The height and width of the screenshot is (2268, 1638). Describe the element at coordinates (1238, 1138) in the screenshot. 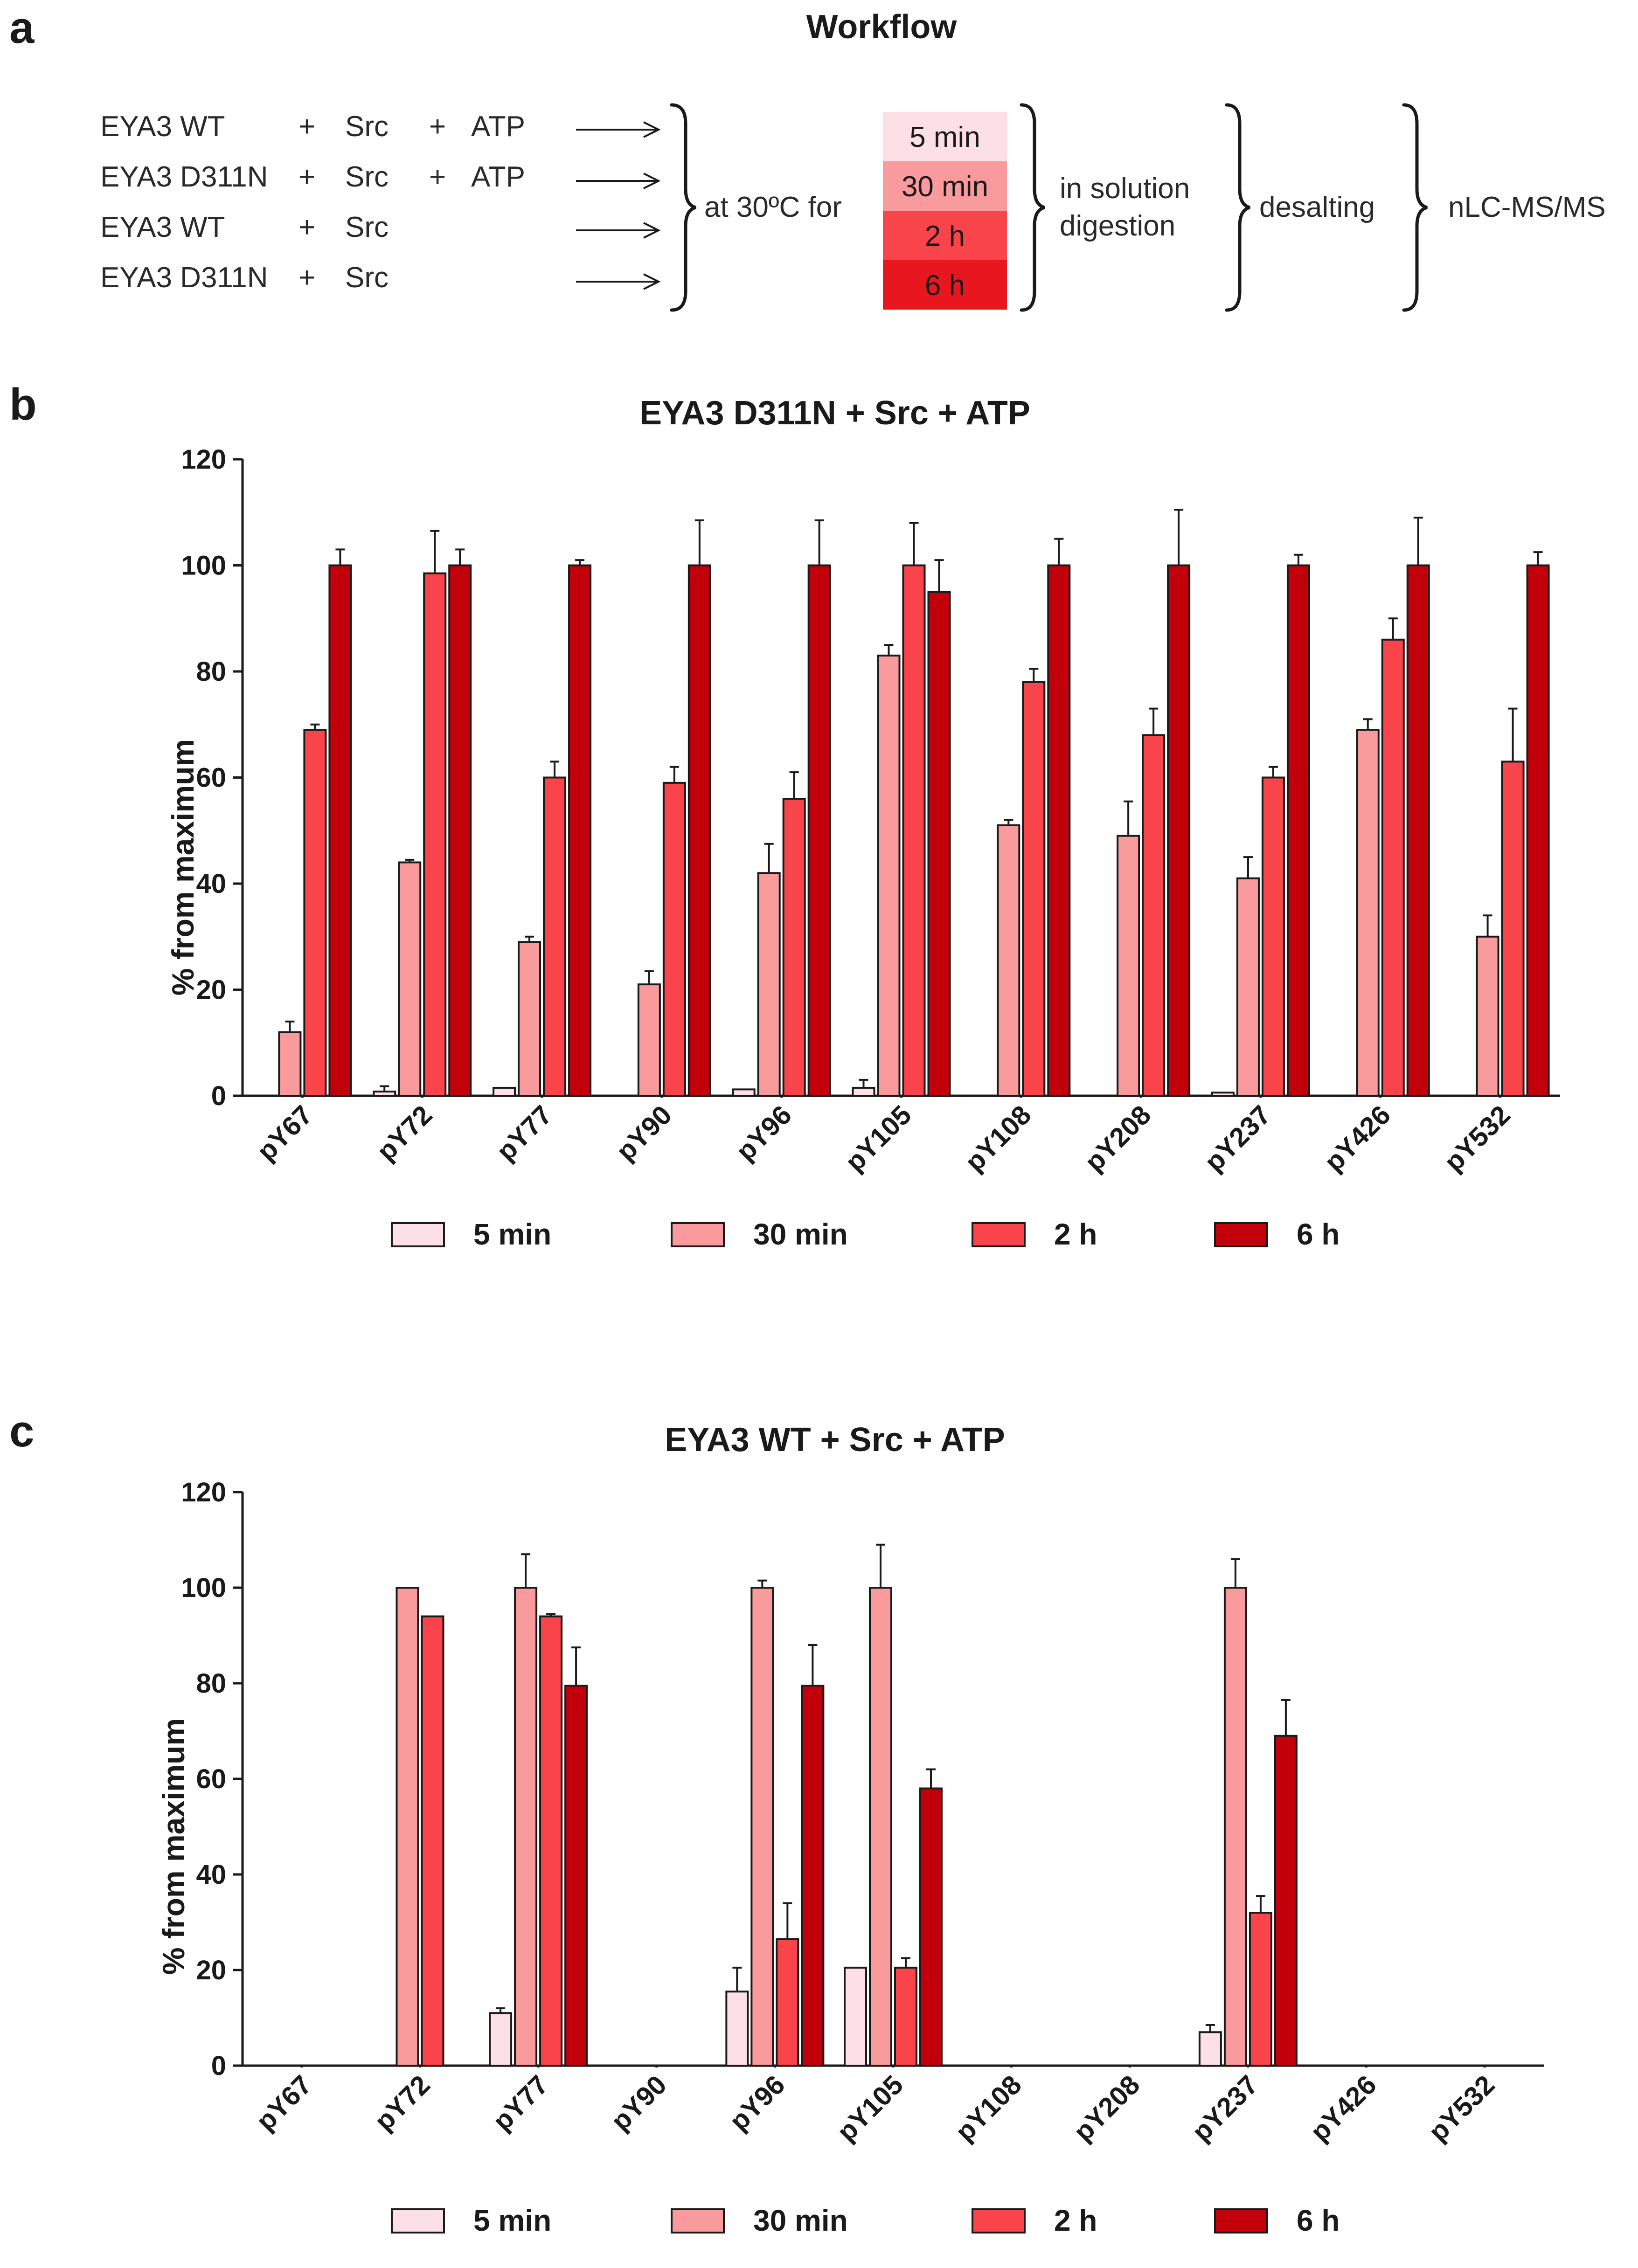

I see `category-label: pY237` at that location.